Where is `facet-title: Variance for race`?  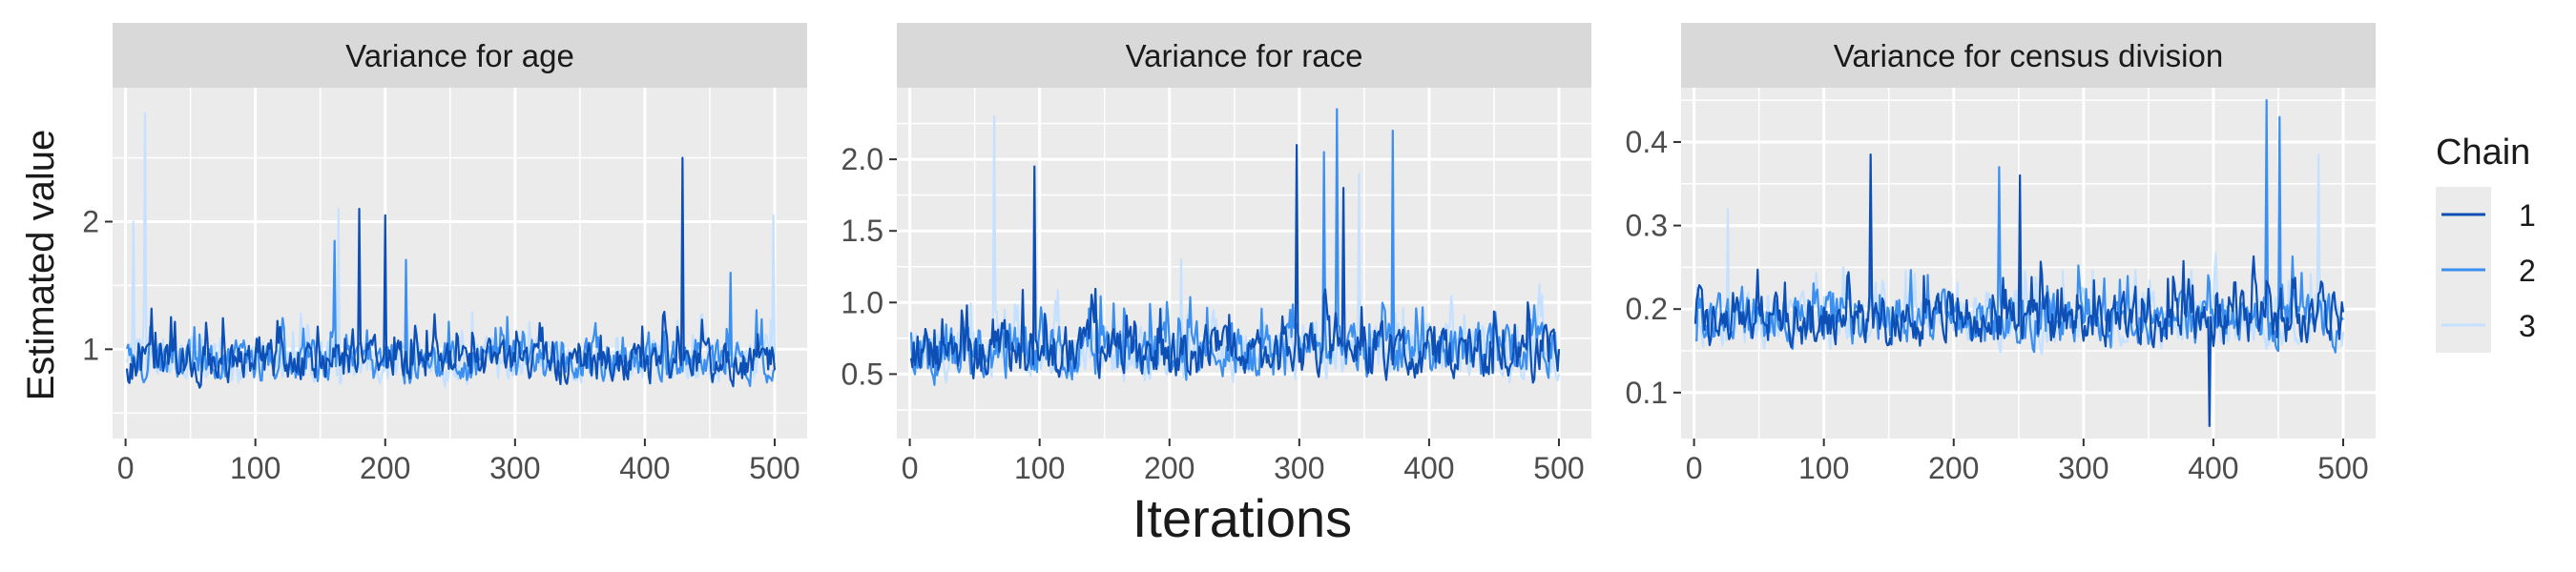 facet-title: Variance for race is located at coordinates (1244, 56).